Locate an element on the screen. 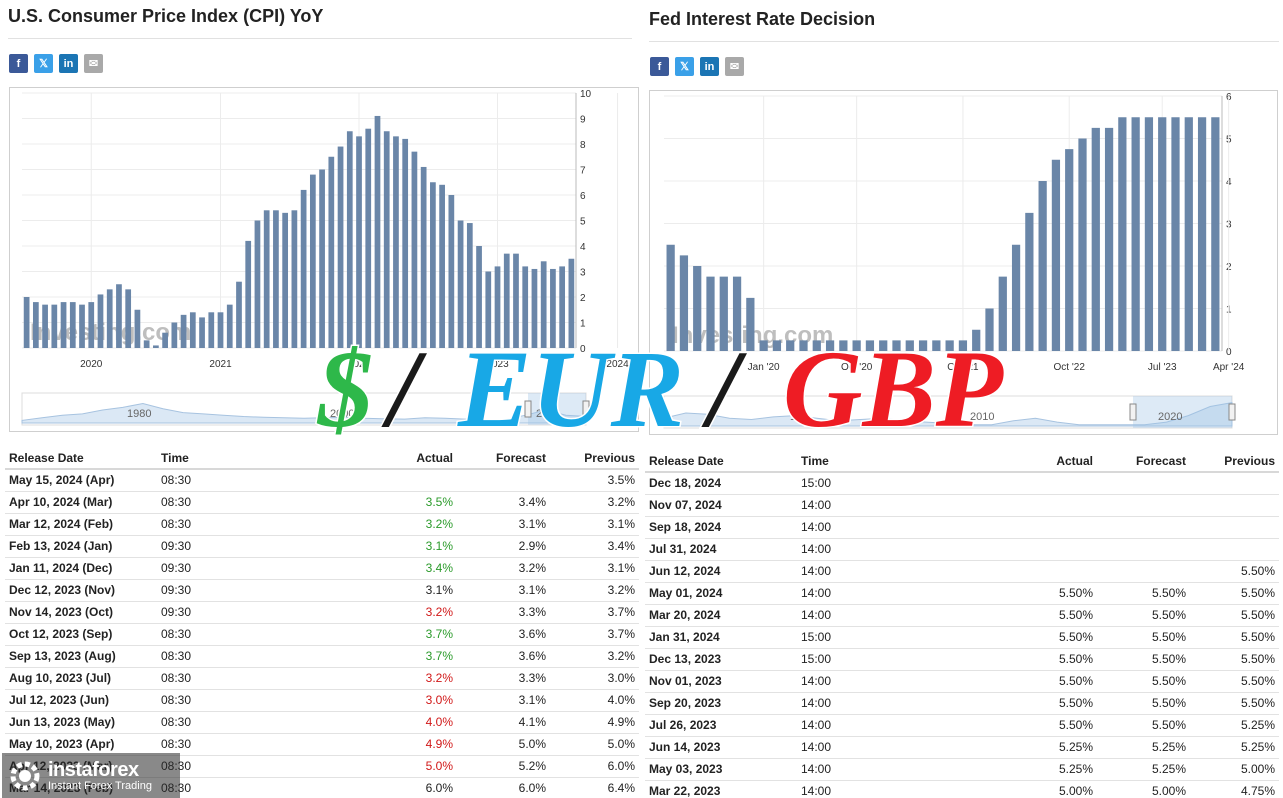 Image resolution: width=1283 pixels, height=798 pixels. table-row: Nov 14, 2023 (Oct) 09:30 3.2% 3.3% 3.7% is located at coordinates (322, 612).